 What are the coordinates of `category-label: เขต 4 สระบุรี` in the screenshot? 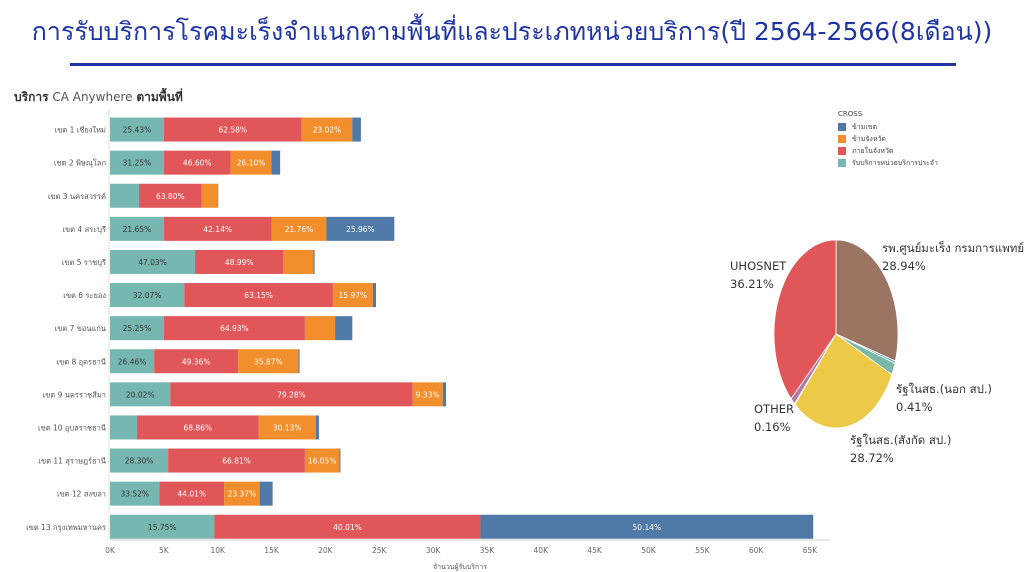 It's located at (84, 229).